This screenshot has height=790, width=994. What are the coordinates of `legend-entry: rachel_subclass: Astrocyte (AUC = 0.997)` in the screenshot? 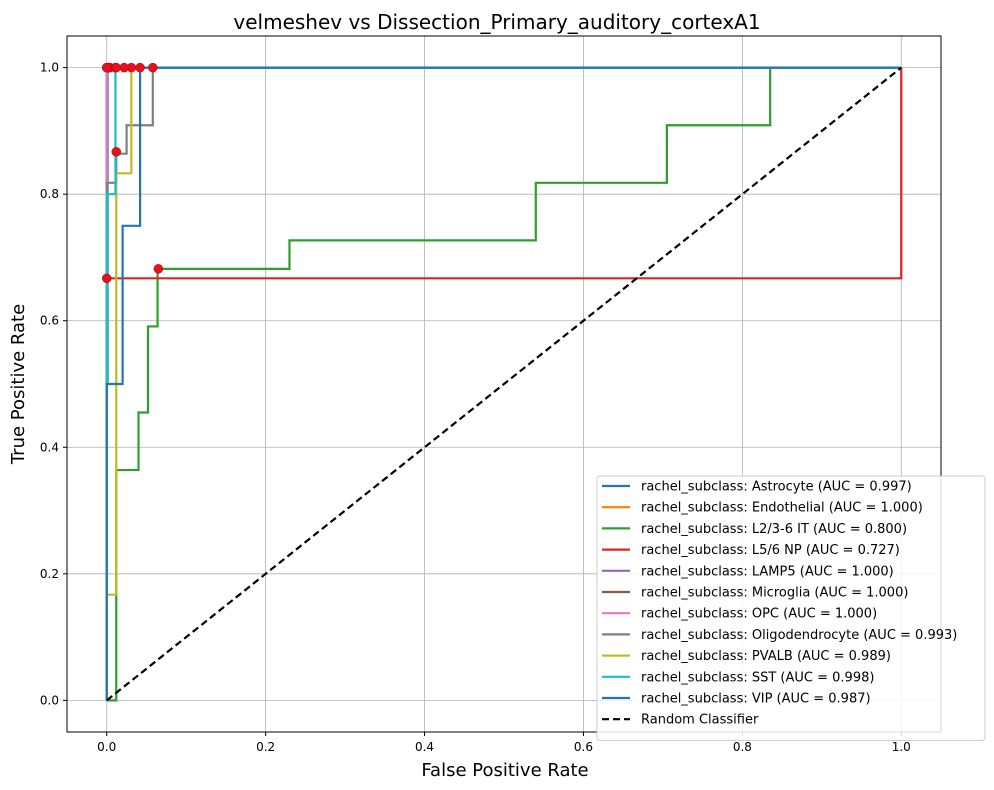 It's located at (776, 487).